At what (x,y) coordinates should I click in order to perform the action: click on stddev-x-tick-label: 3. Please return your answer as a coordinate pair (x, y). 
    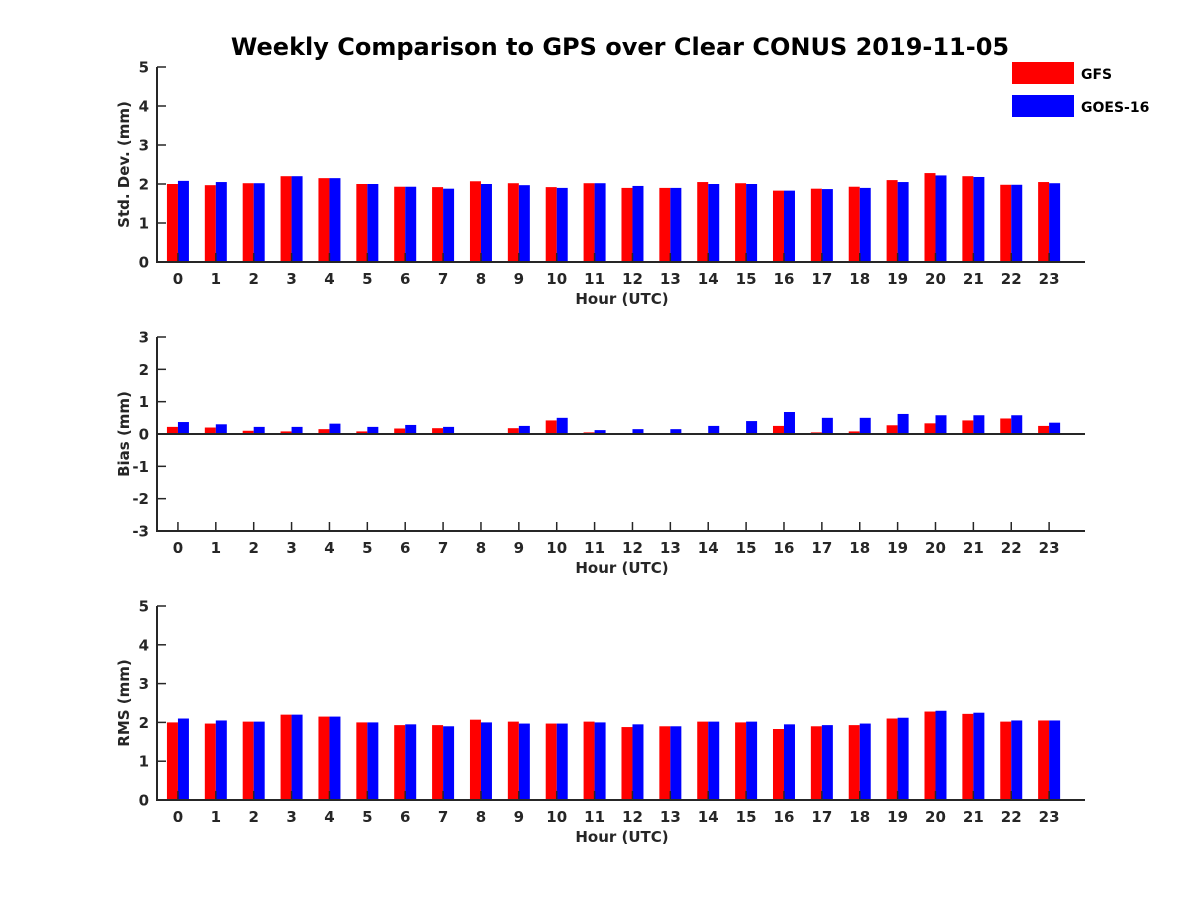
    Looking at the image, I should click on (291, 279).